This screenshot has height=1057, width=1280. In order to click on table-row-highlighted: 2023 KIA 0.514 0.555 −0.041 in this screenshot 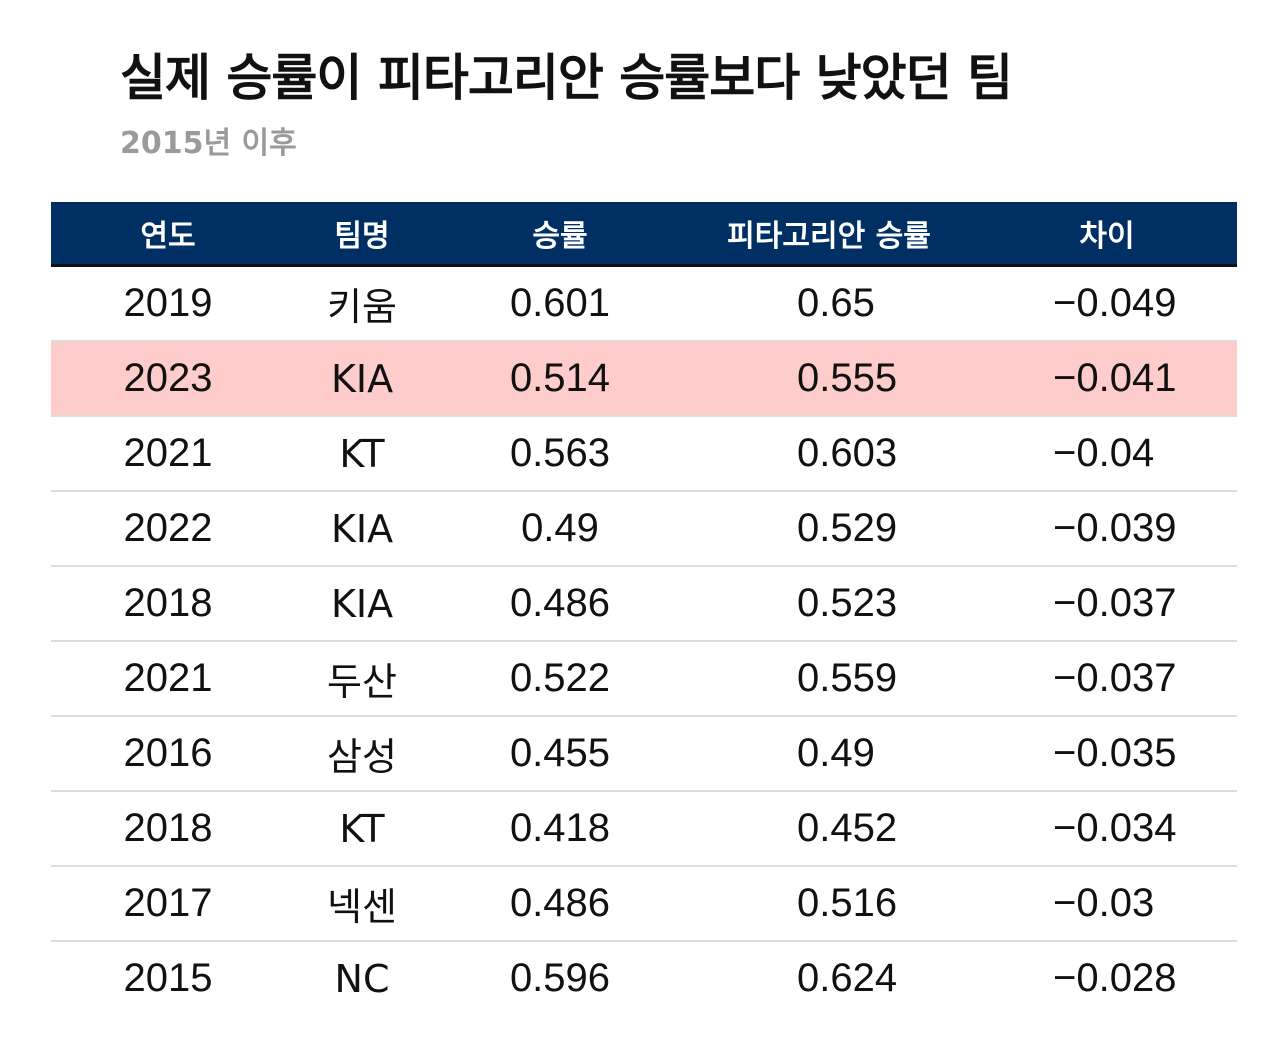, I will do `click(644, 379)`.